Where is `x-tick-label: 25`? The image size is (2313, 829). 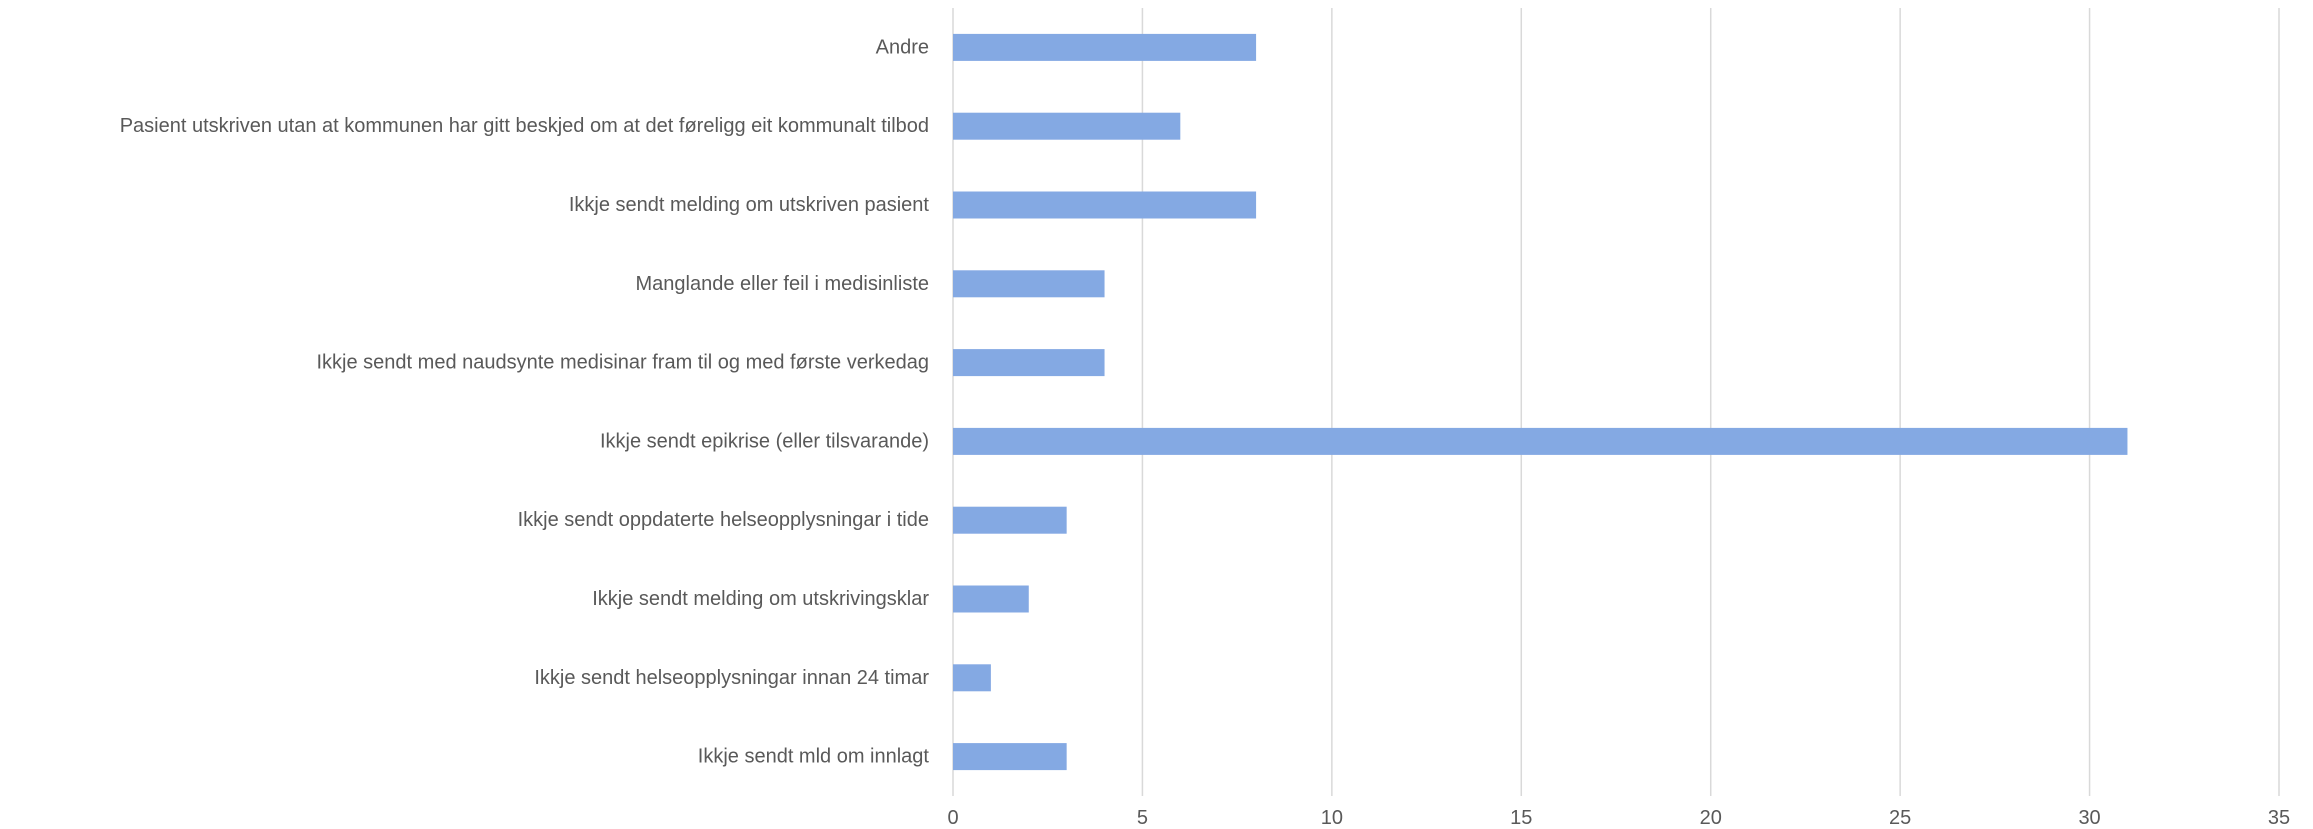 x-tick-label: 25 is located at coordinates (1900, 818).